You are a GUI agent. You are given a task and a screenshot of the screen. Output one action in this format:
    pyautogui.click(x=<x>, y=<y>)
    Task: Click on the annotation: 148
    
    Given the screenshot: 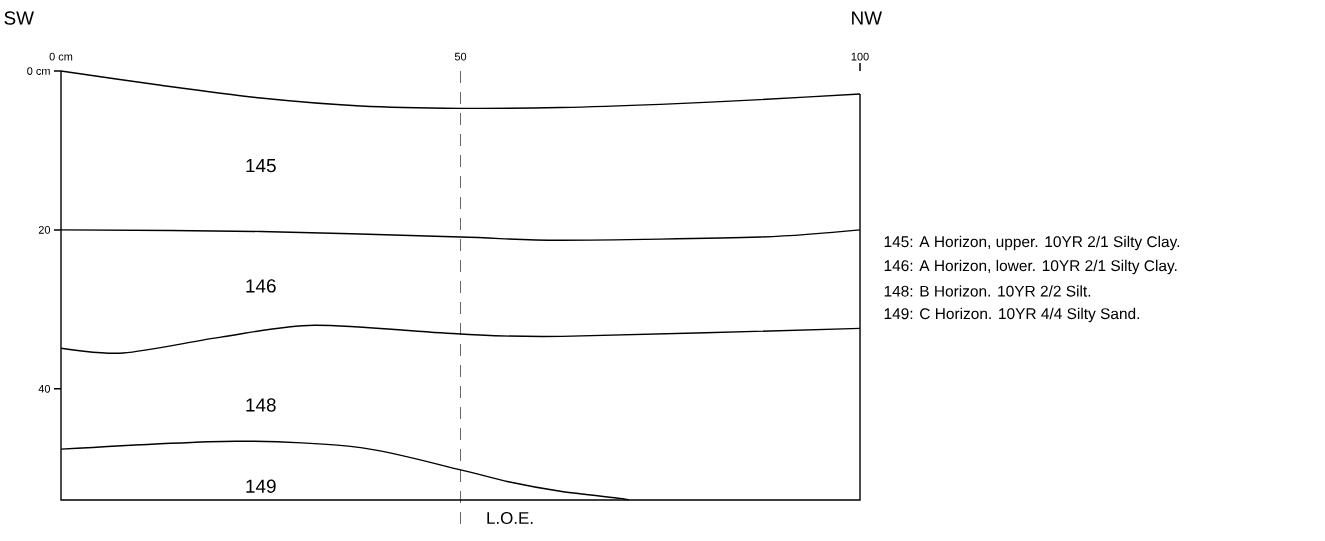 What is the action you would take?
    pyautogui.click(x=261, y=405)
    